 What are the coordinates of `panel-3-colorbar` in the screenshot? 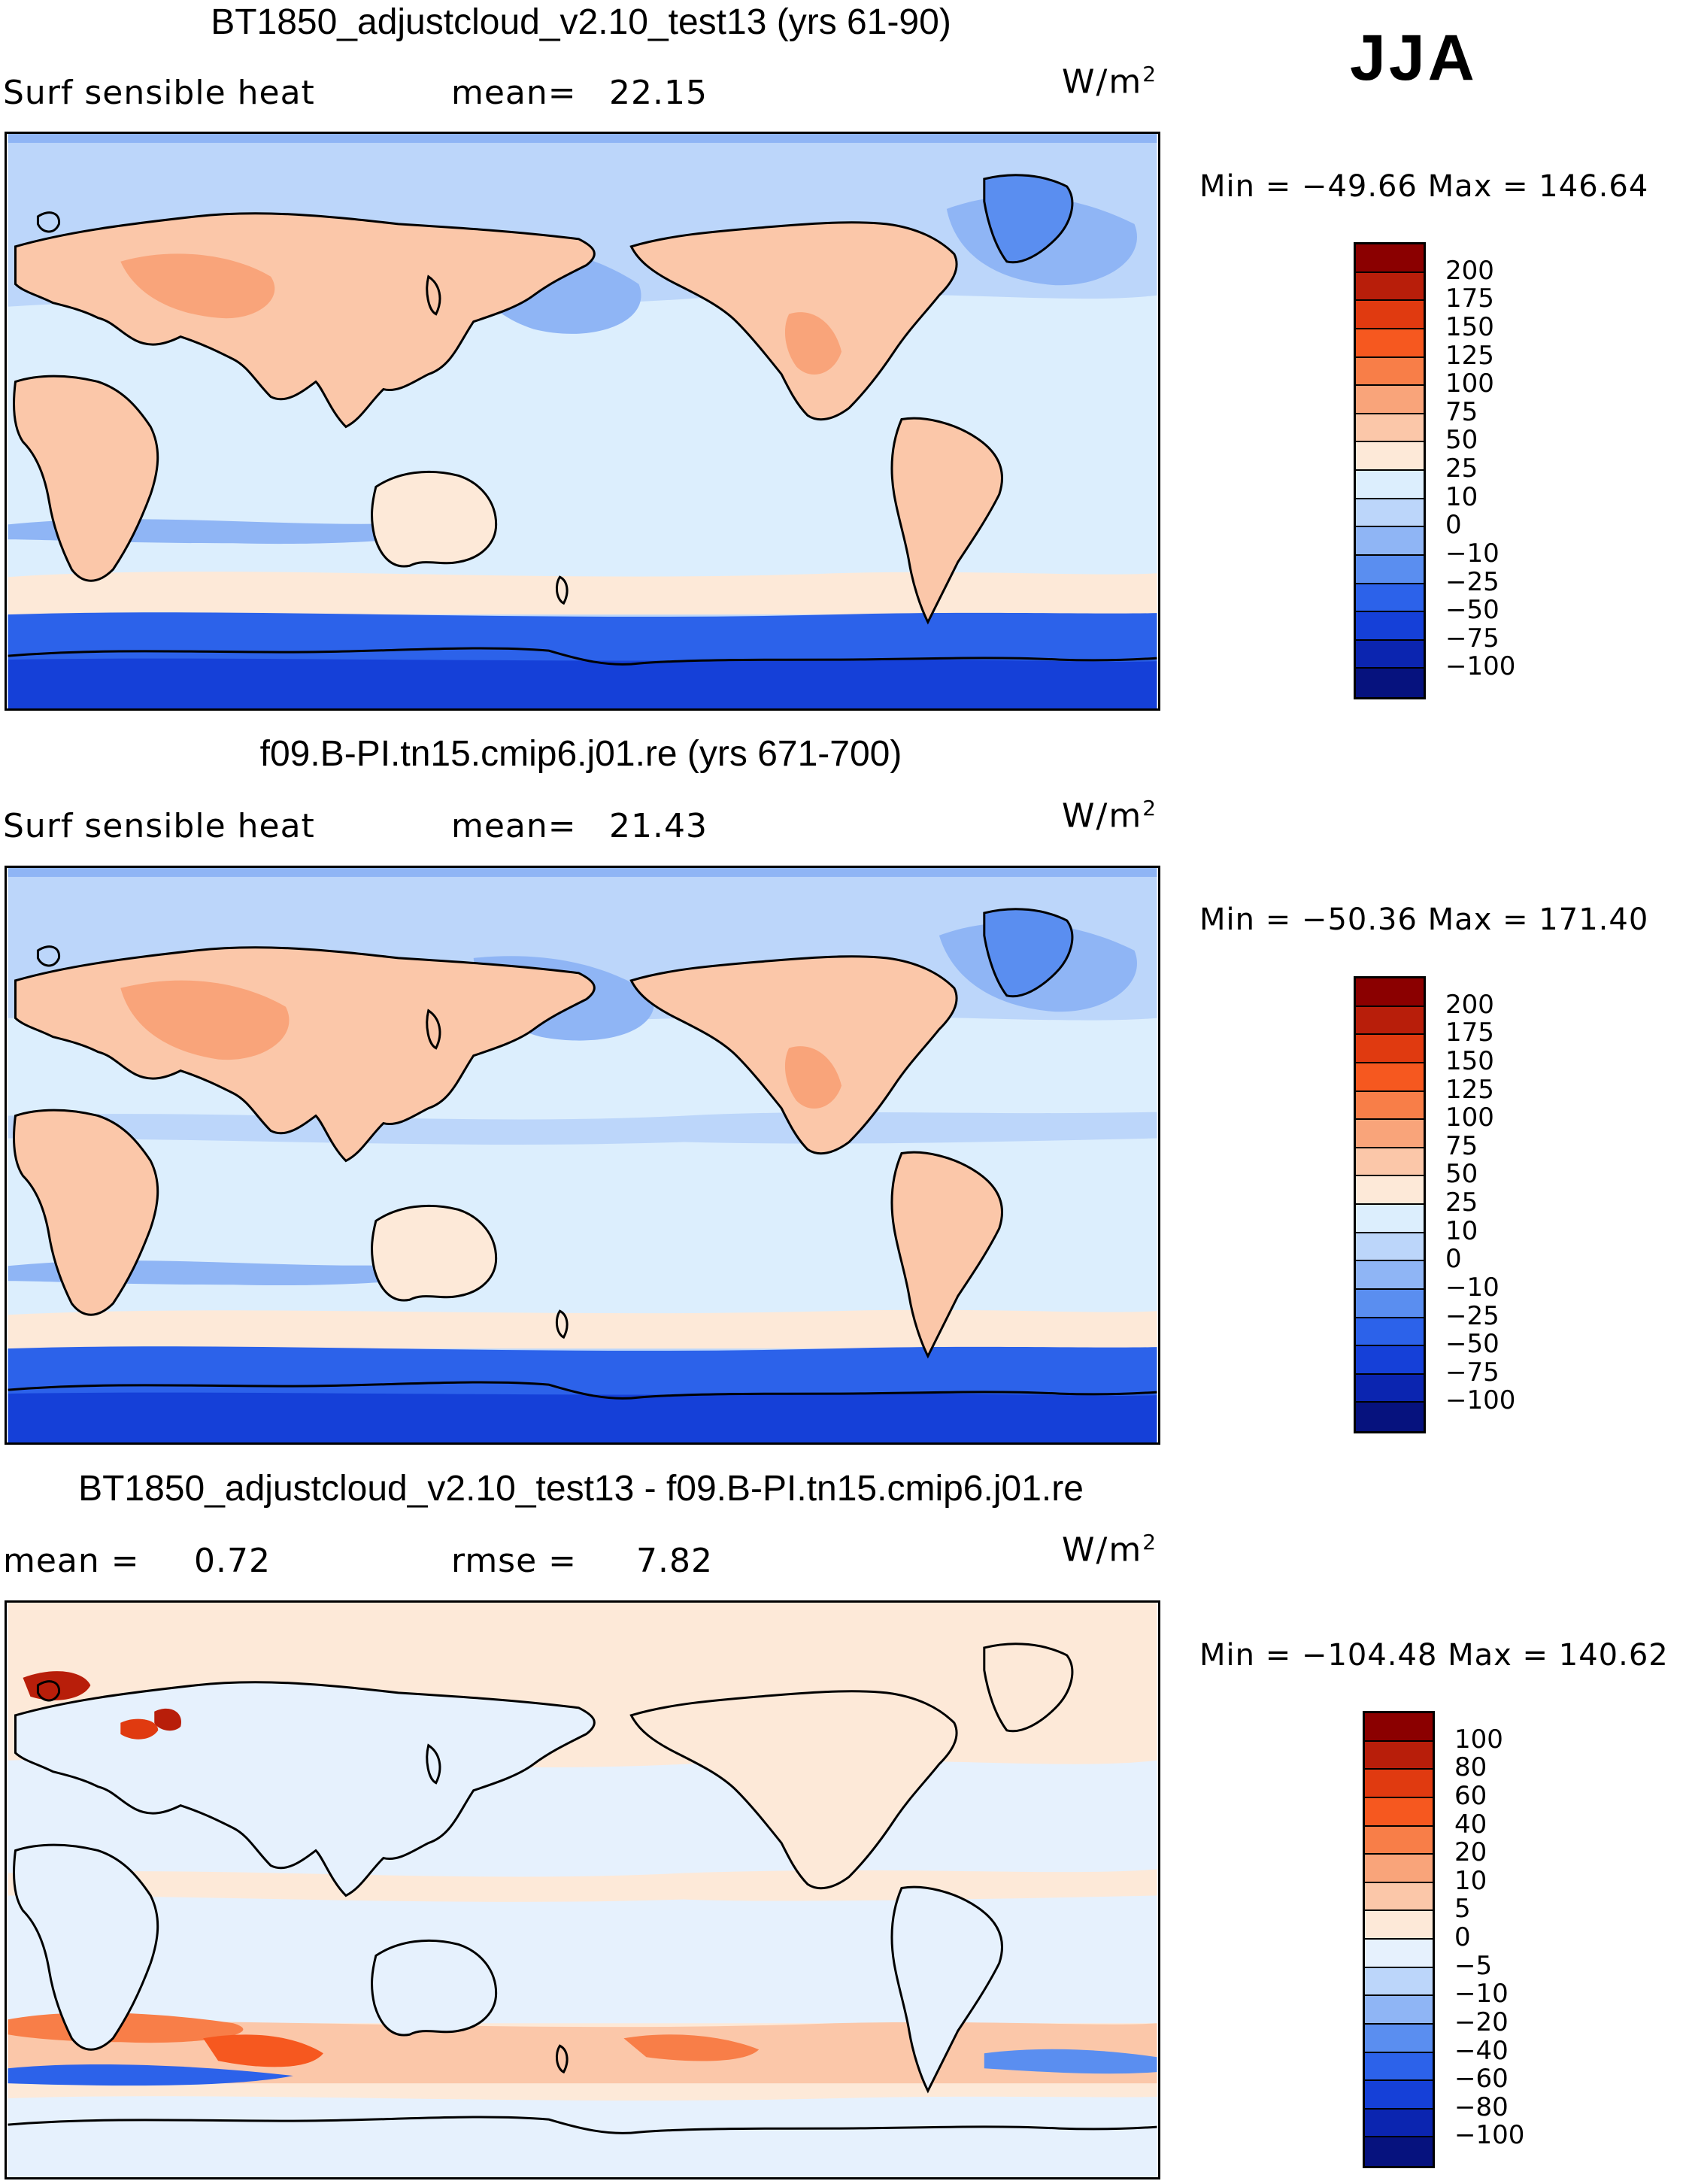 It's located at (1399, 1939).